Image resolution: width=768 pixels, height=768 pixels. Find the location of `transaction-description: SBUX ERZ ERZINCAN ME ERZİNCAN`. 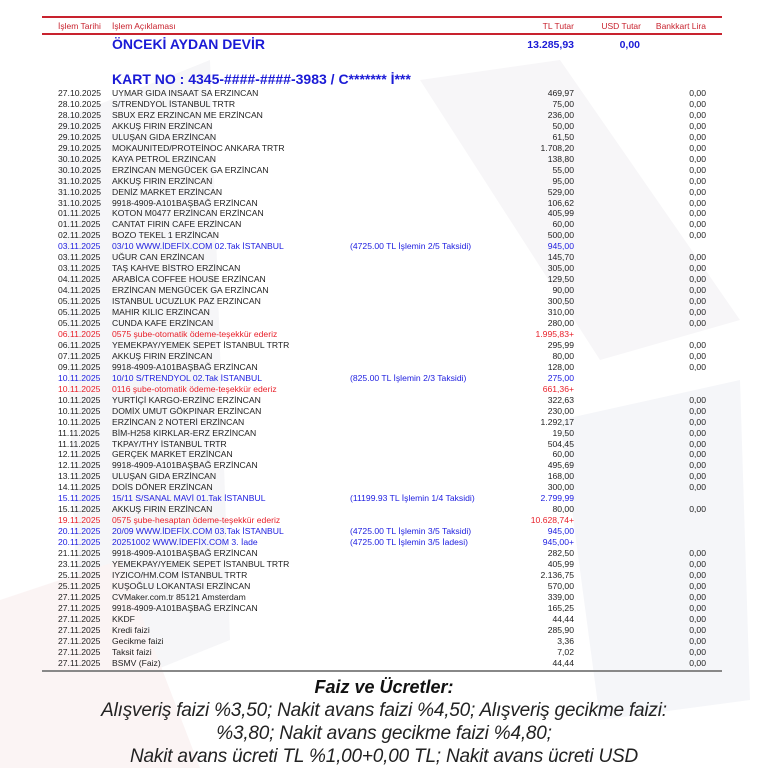

transaction-description: SBUX ERZ ERZINCAN ME ERZİNCAN is located at coordinates (187, 114).